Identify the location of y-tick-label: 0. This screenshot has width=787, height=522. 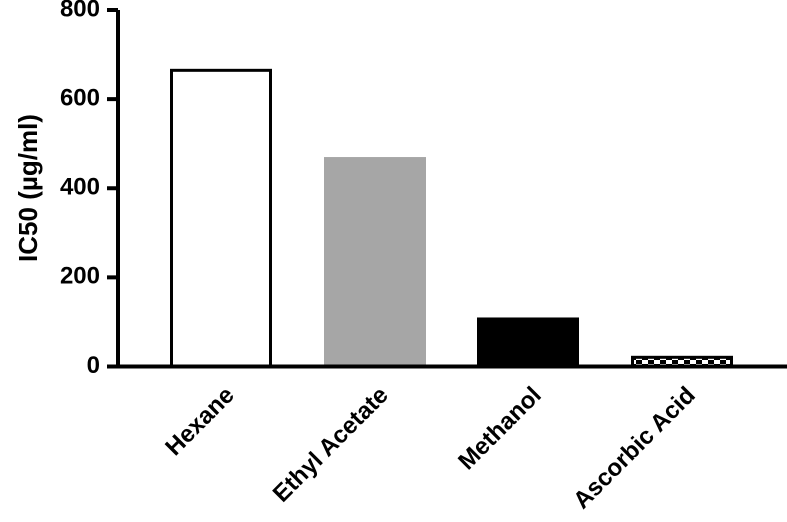
(93, 365).